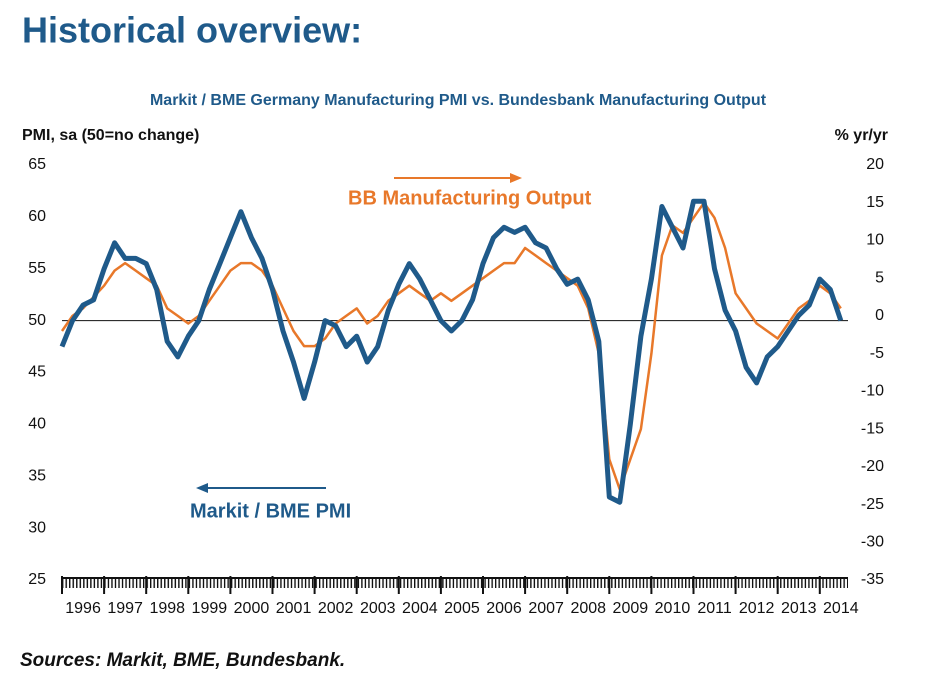 The image size is (939, 683). I want to click on y-tick-label: 30, so click(37, 527).